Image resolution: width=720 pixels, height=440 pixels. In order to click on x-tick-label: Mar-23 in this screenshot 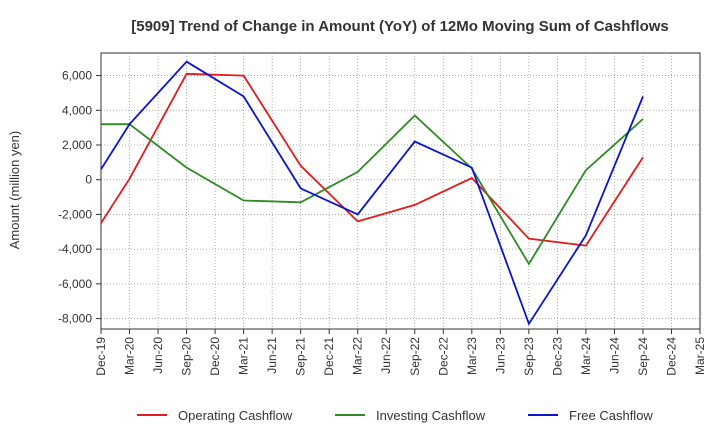, I will do `click(472, 356)`.